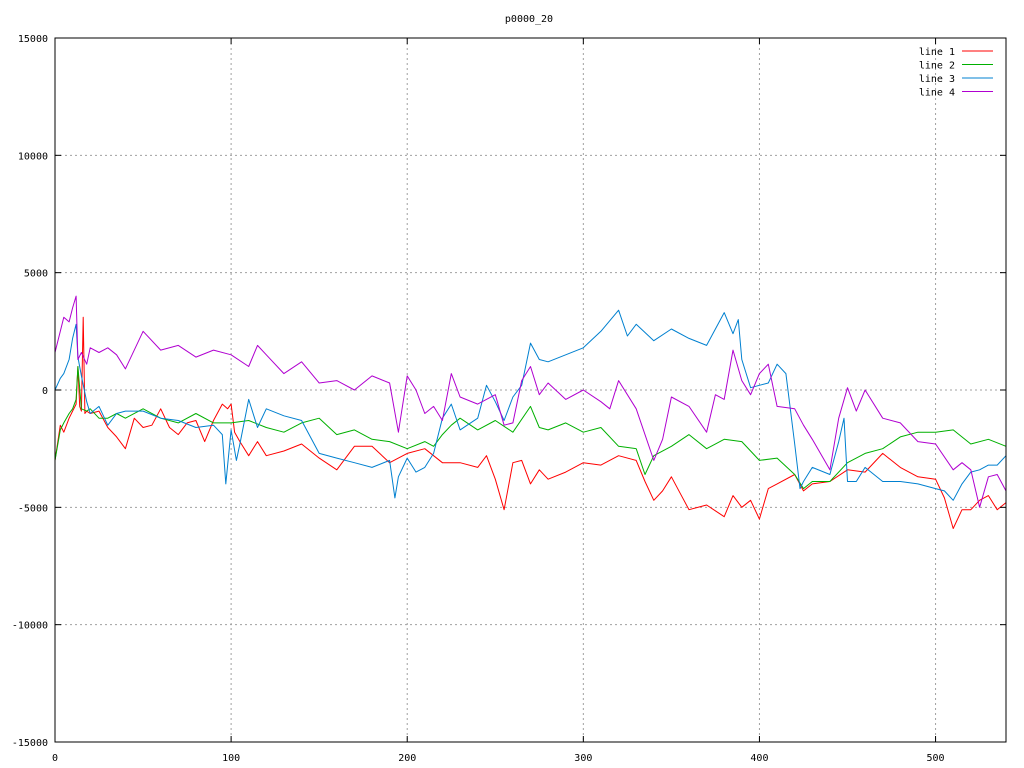 The width and height of the screenshot is (1024, 768). Describe the element at coordinates (45, 391) in the screenshot. I see `y-tick-label: 0` at that location.